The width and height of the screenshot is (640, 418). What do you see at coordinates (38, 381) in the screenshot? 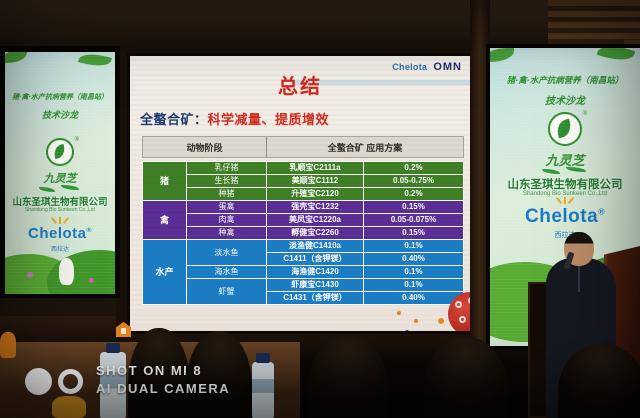
I see `camera-lens-icon` at bounding box center [38, 381].